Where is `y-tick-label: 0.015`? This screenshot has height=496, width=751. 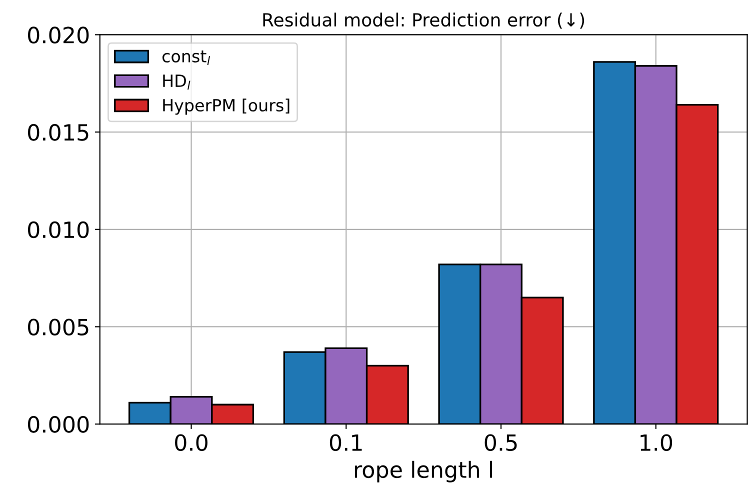
y-tick-label: 0.015 is located at coordinates (58, 132).